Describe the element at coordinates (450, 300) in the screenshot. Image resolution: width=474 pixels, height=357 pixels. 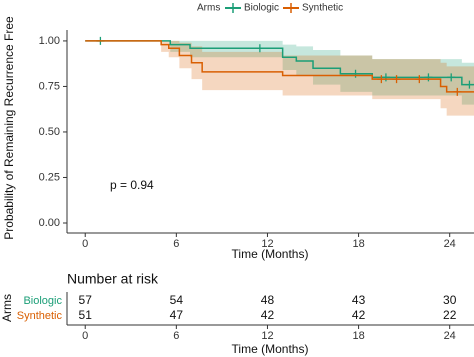
I see `risk-count: 30` at that location.